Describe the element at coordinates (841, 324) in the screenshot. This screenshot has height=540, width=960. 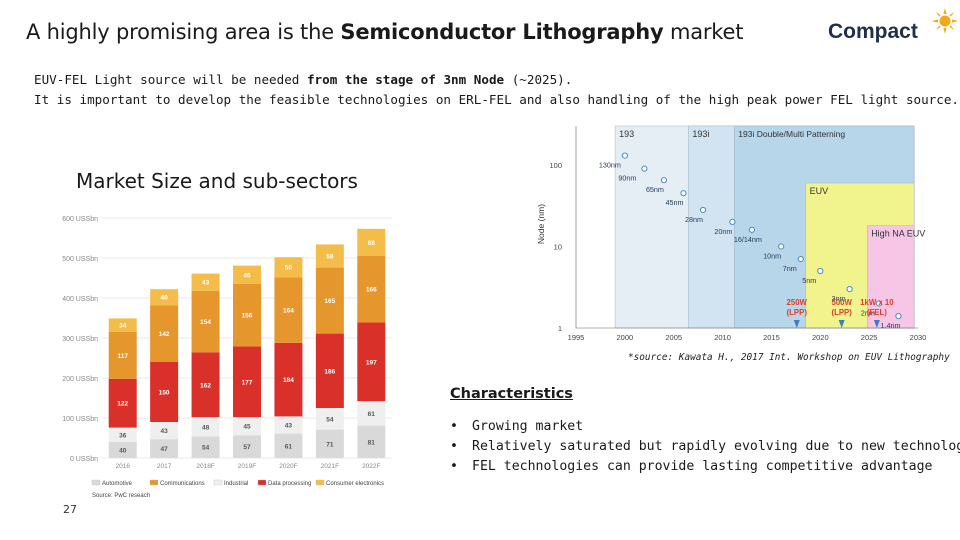
I see `arrow-icon` at that location.